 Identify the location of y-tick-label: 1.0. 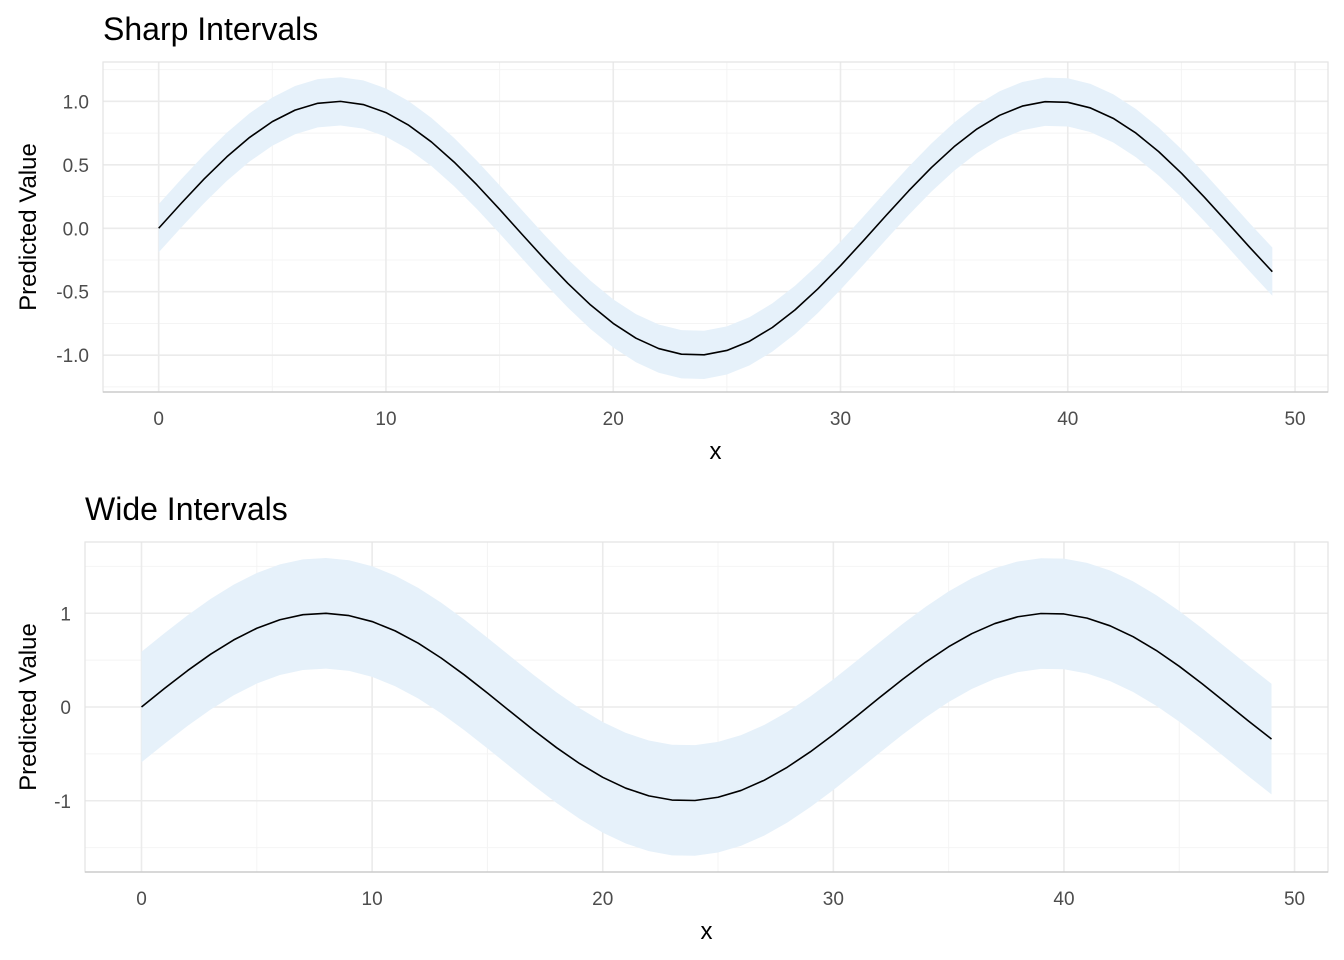
(76, 102).